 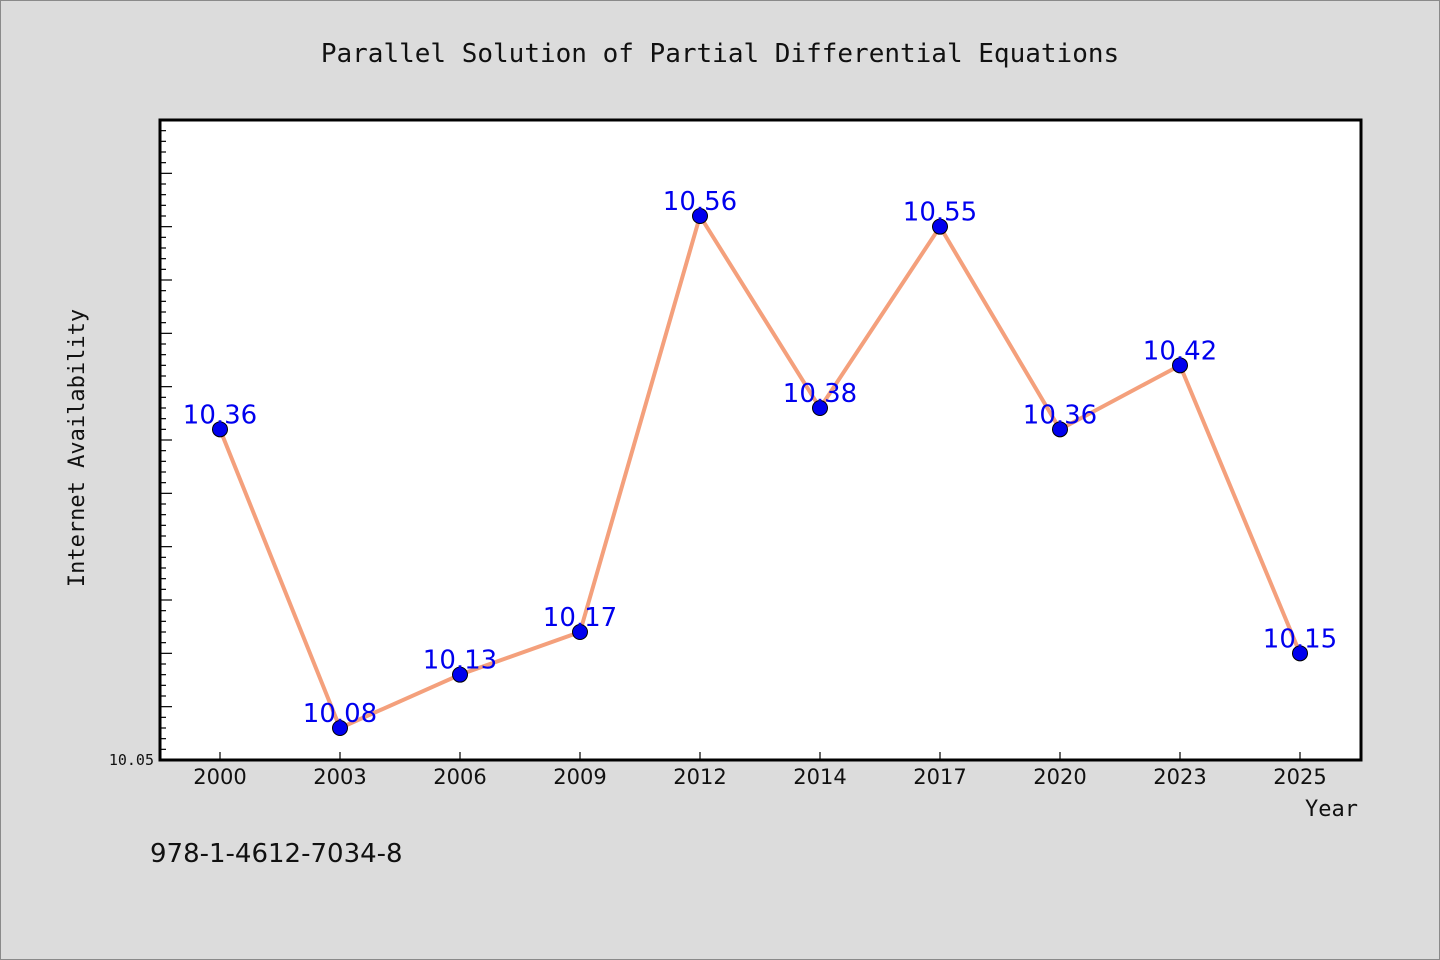 I want to click on data-label: 10.42, so click(x=1180, y=351).